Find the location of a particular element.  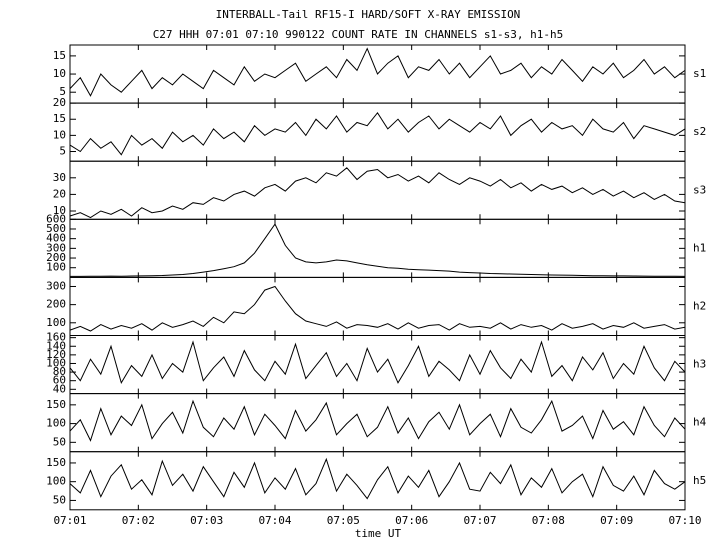

y-tick-label: 120 is located at coordinates (56, 354).